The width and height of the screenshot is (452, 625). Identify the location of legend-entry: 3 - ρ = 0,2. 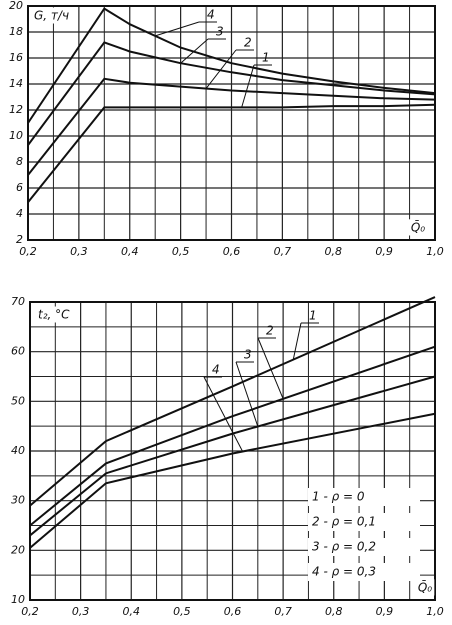
(344, 547).